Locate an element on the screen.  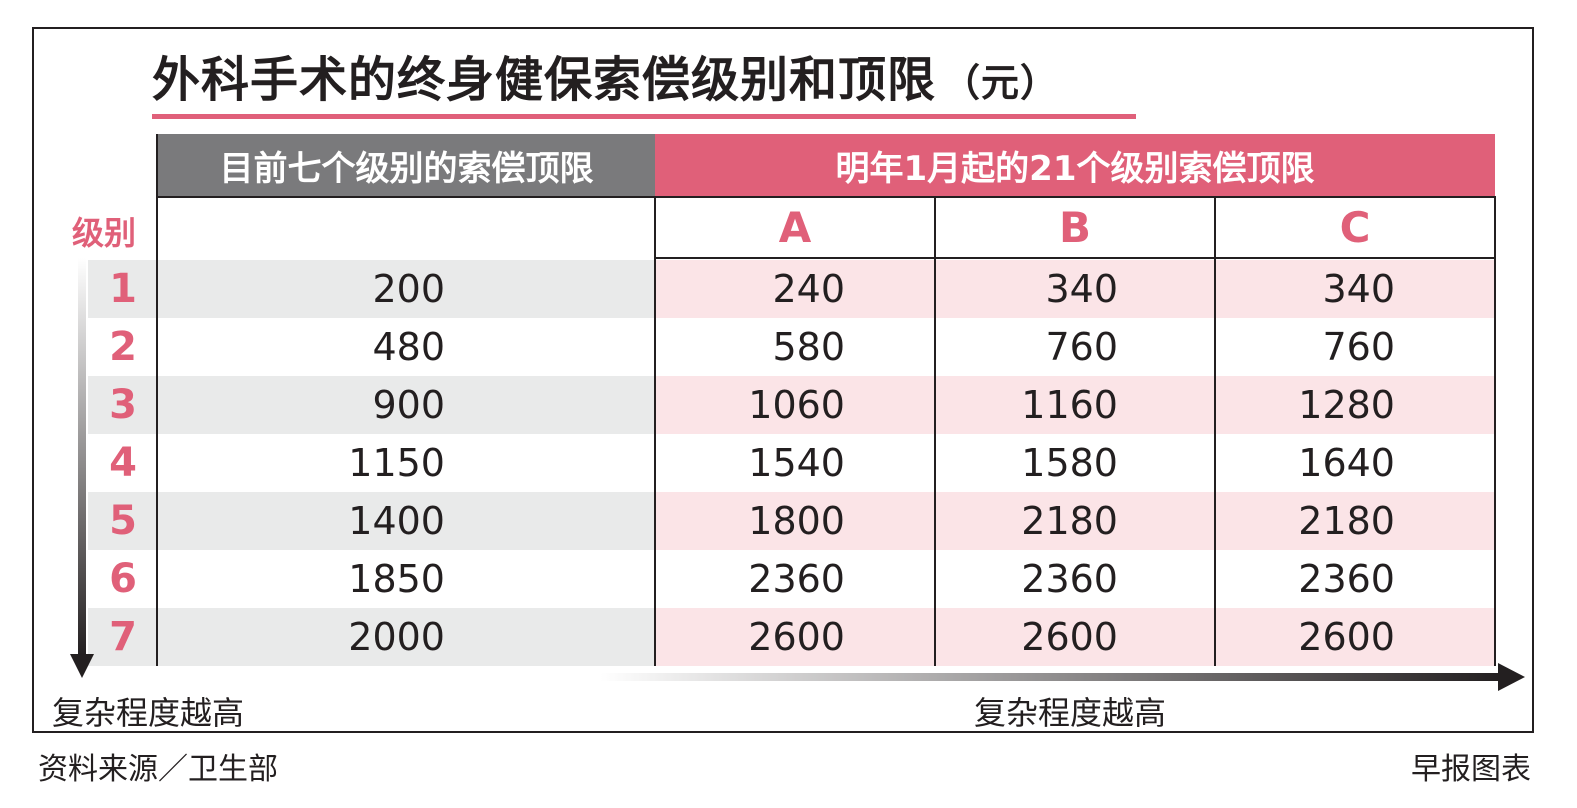
sub-header-a: A is located at coordinates (795, 227).